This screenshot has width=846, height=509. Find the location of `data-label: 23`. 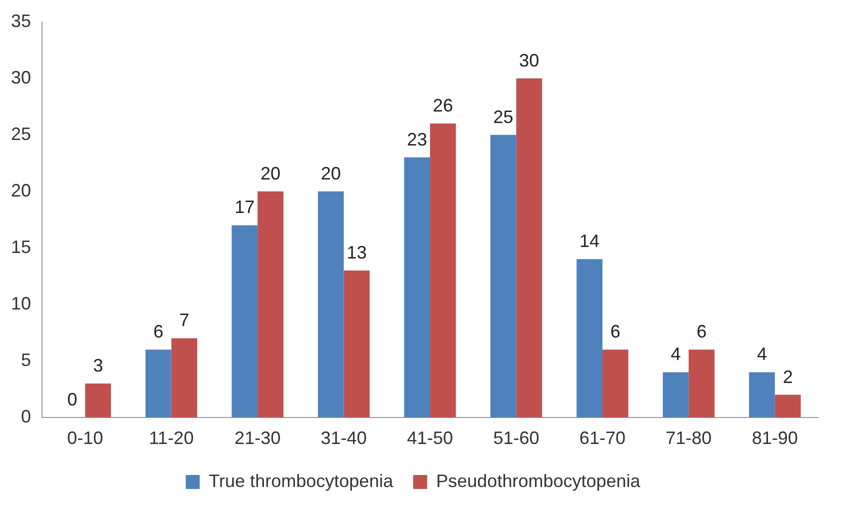

data-label: 23 is located at coordinates (417, 139).